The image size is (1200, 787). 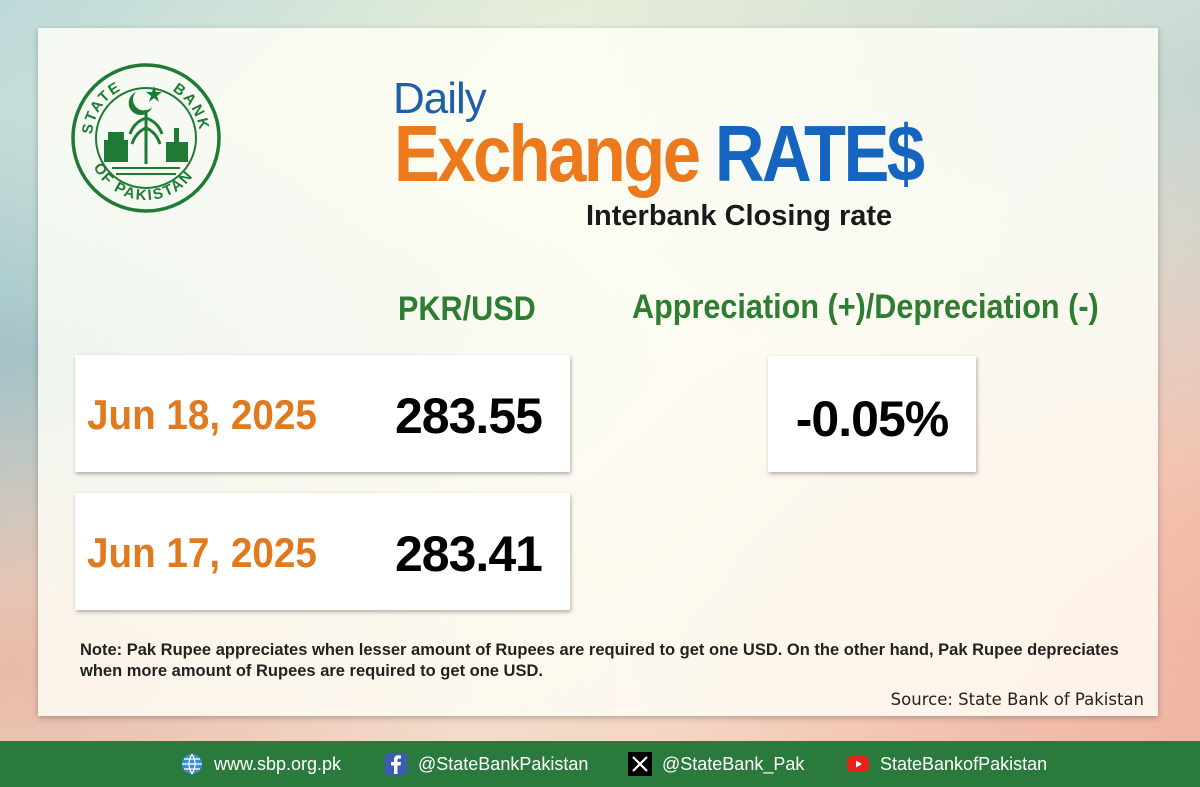 What do you see at coordinates (469, 554) in the screenshot?
I see `rate-value: 283.41` at bounding box center [469, 554].